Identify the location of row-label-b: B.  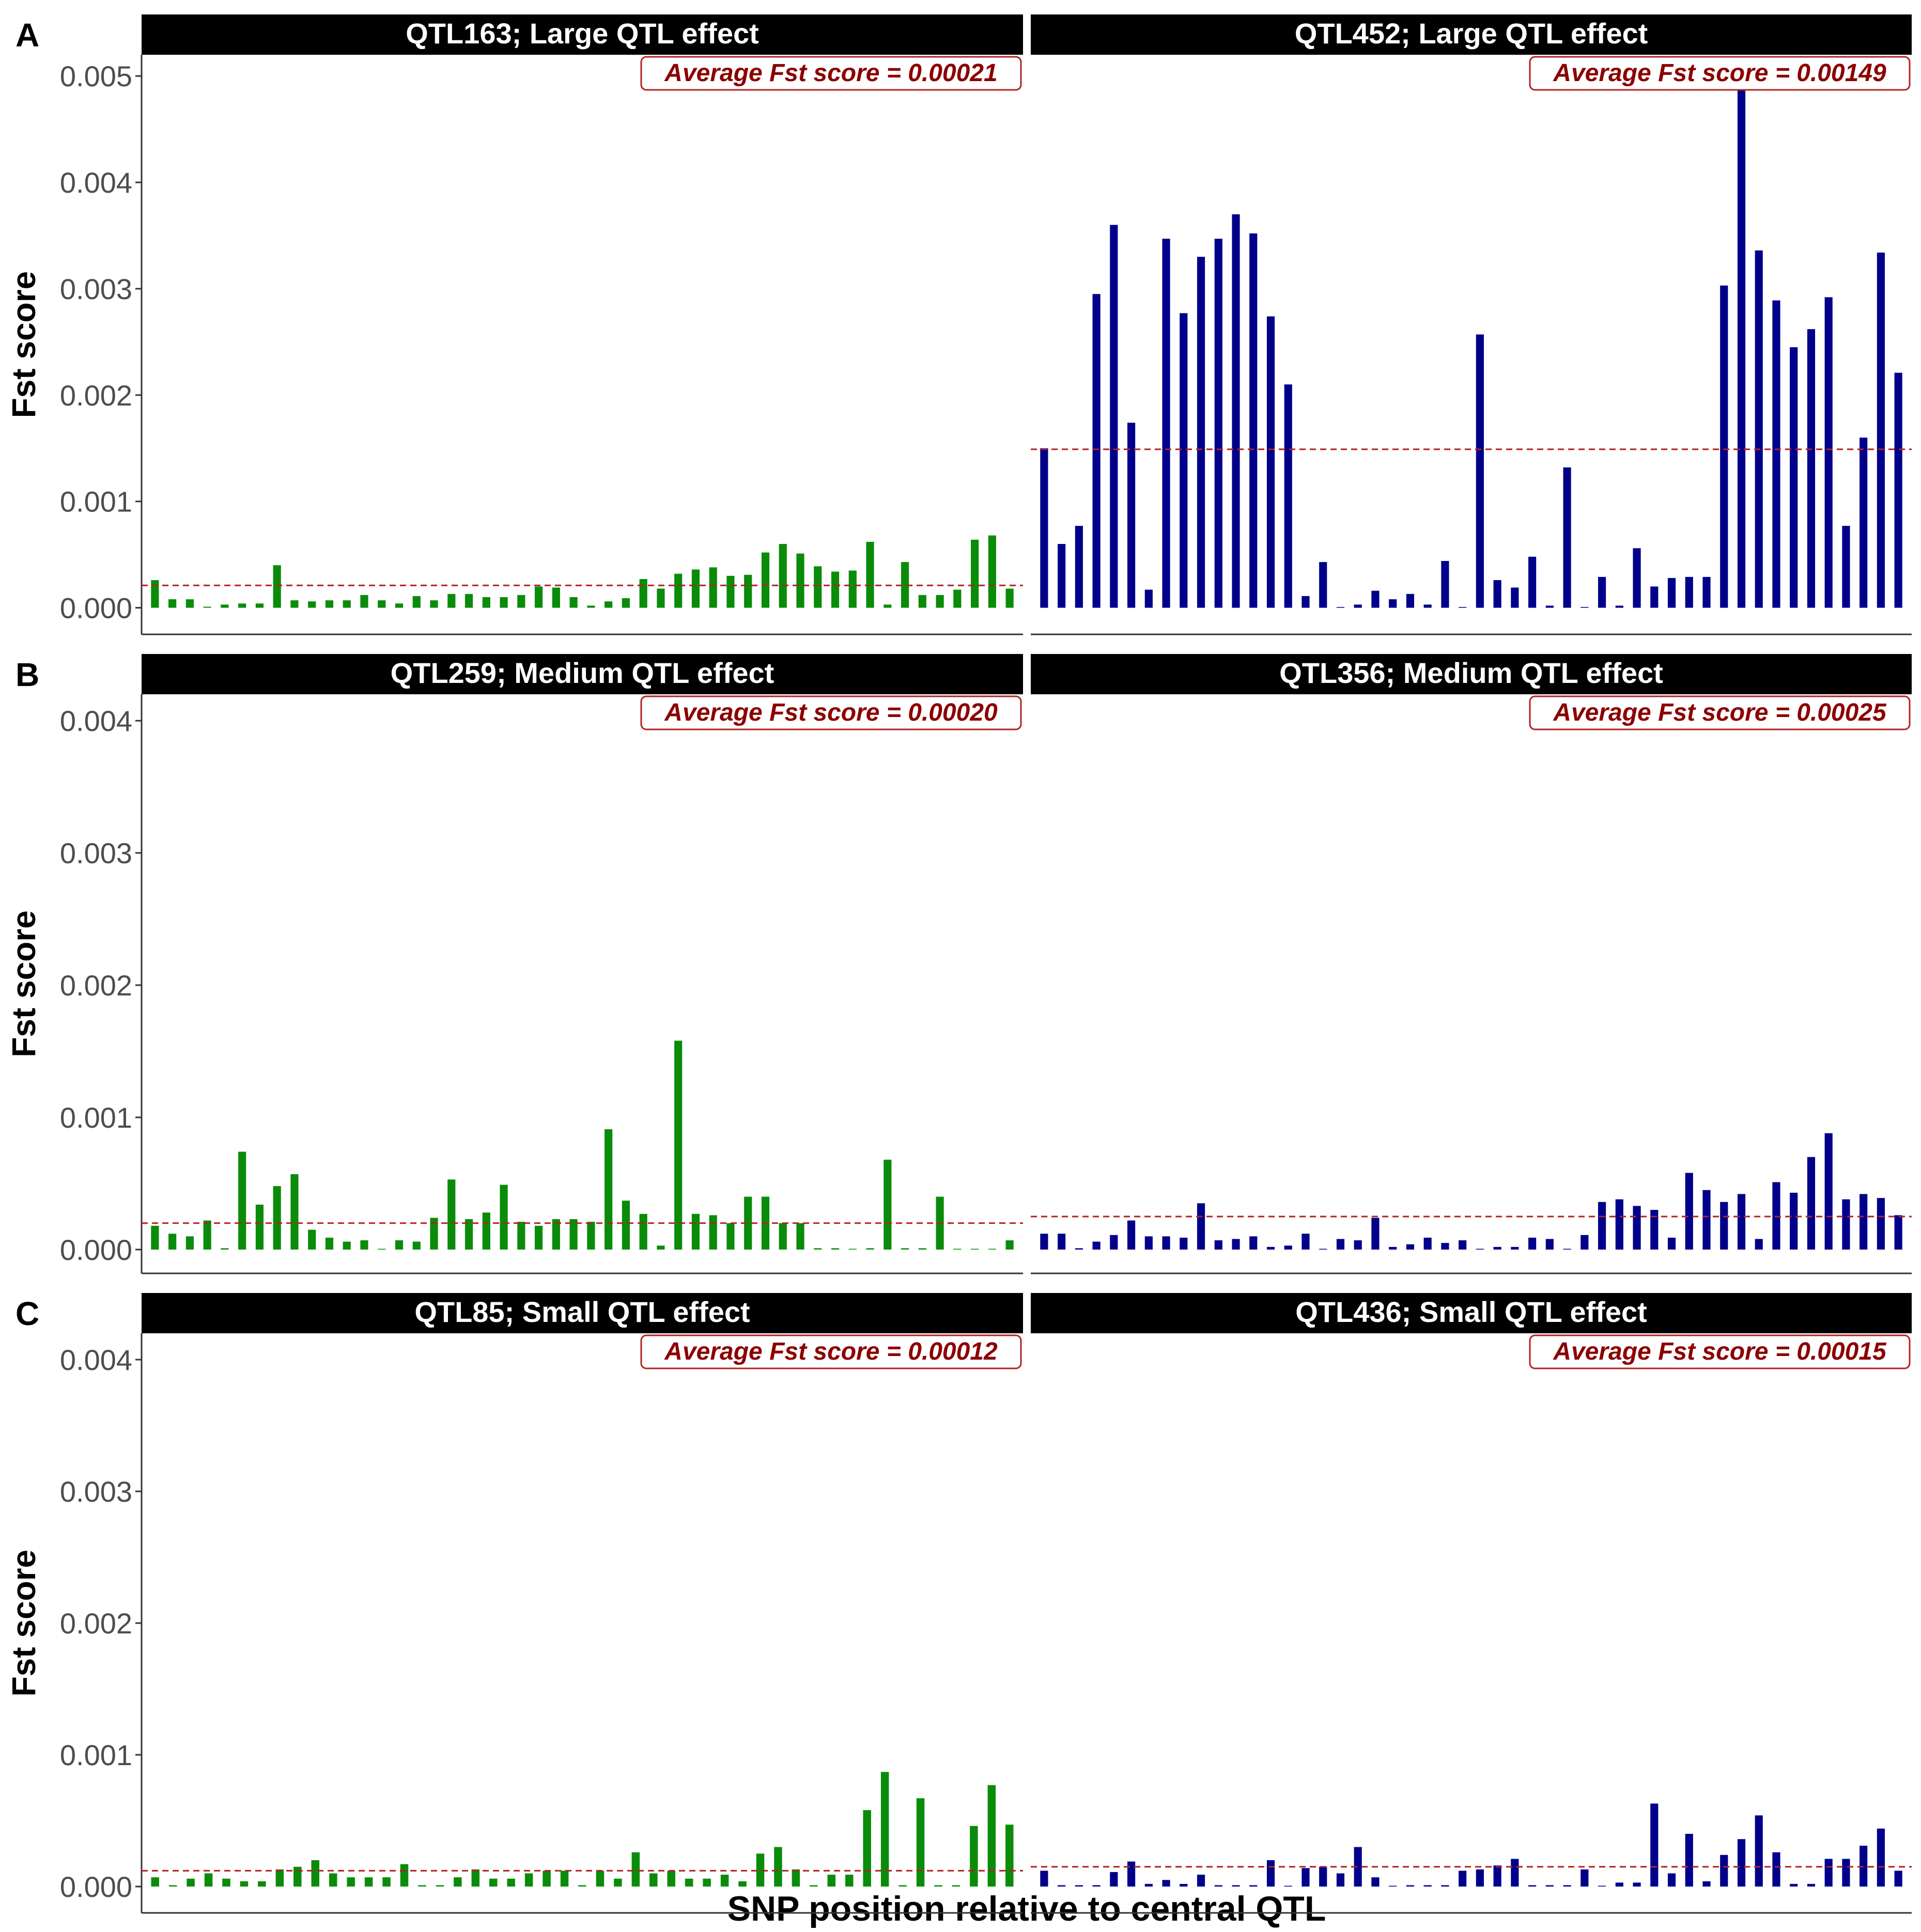
(27, 675).